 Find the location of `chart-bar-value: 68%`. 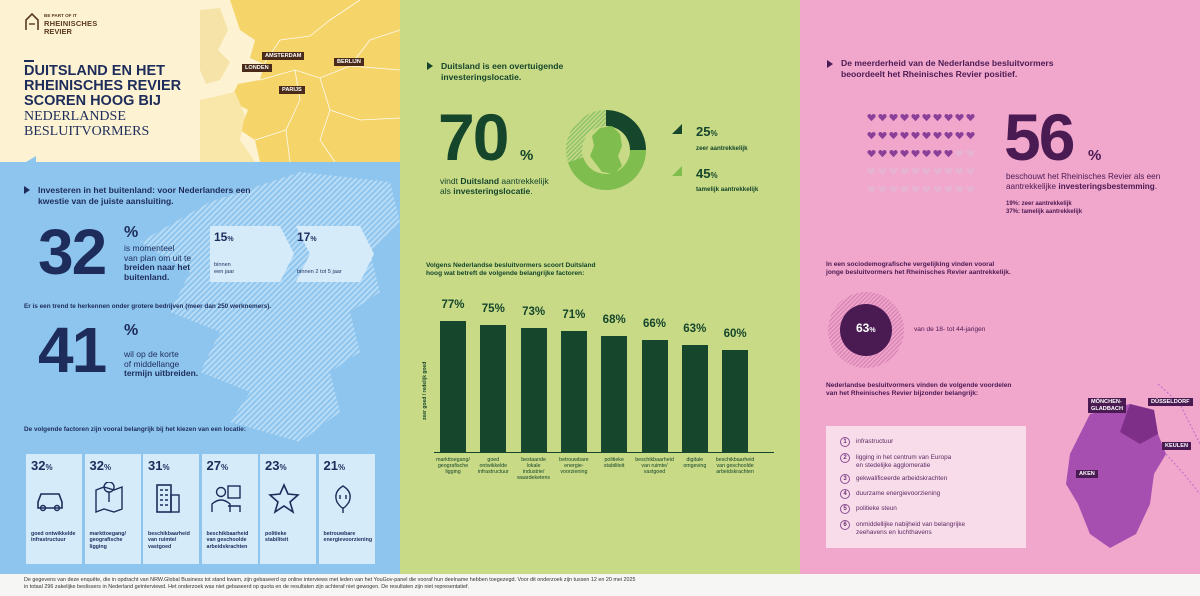

chart-bar-value: 68% is located at coordinates (614, 320).